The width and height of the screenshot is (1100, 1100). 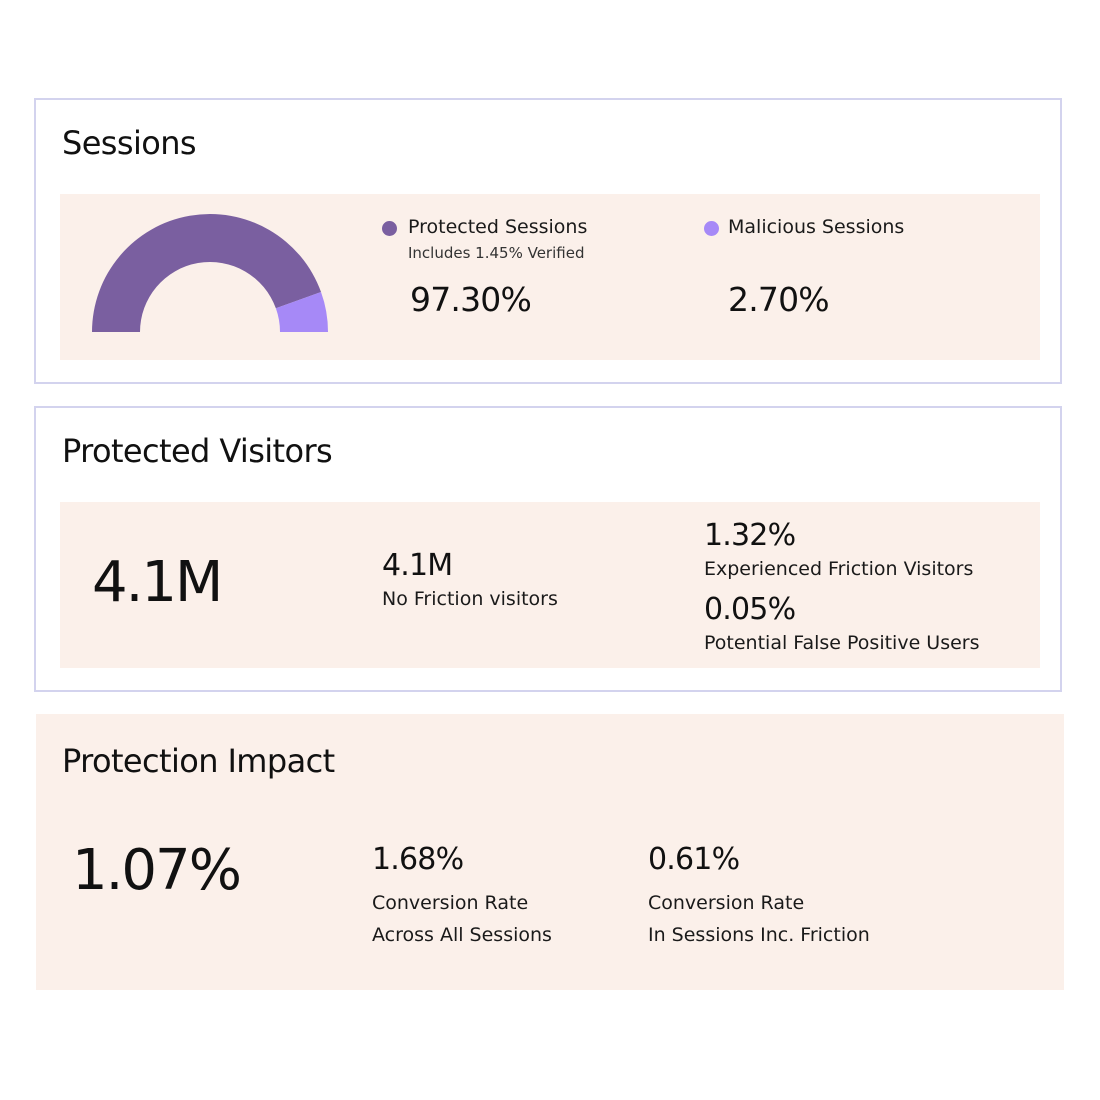 I want to click on protected-sessions-arc, so click(x=207, y=273).